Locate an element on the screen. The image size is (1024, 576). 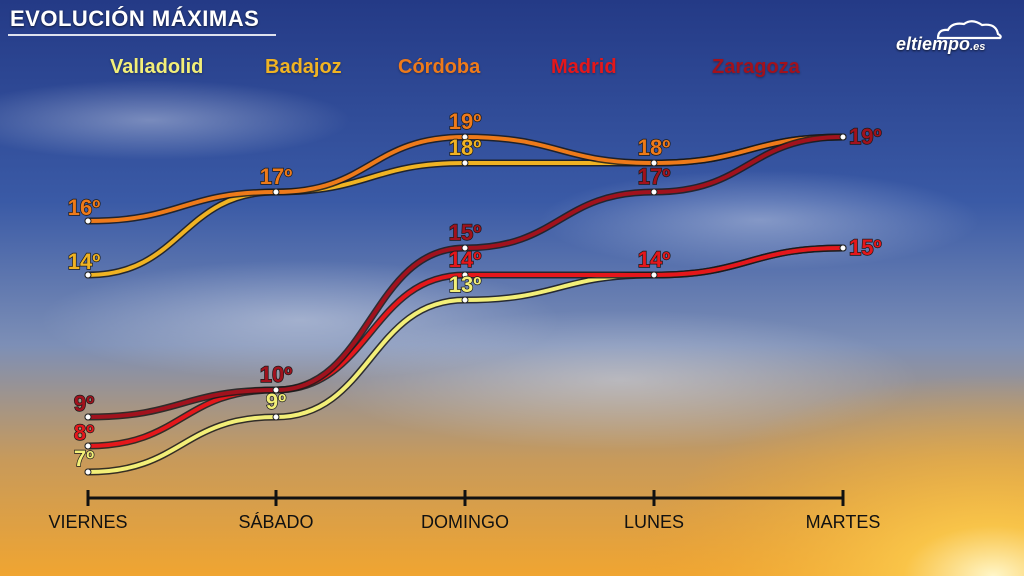
x-tick-label: VIERNES is located at coordinates (87, 522).